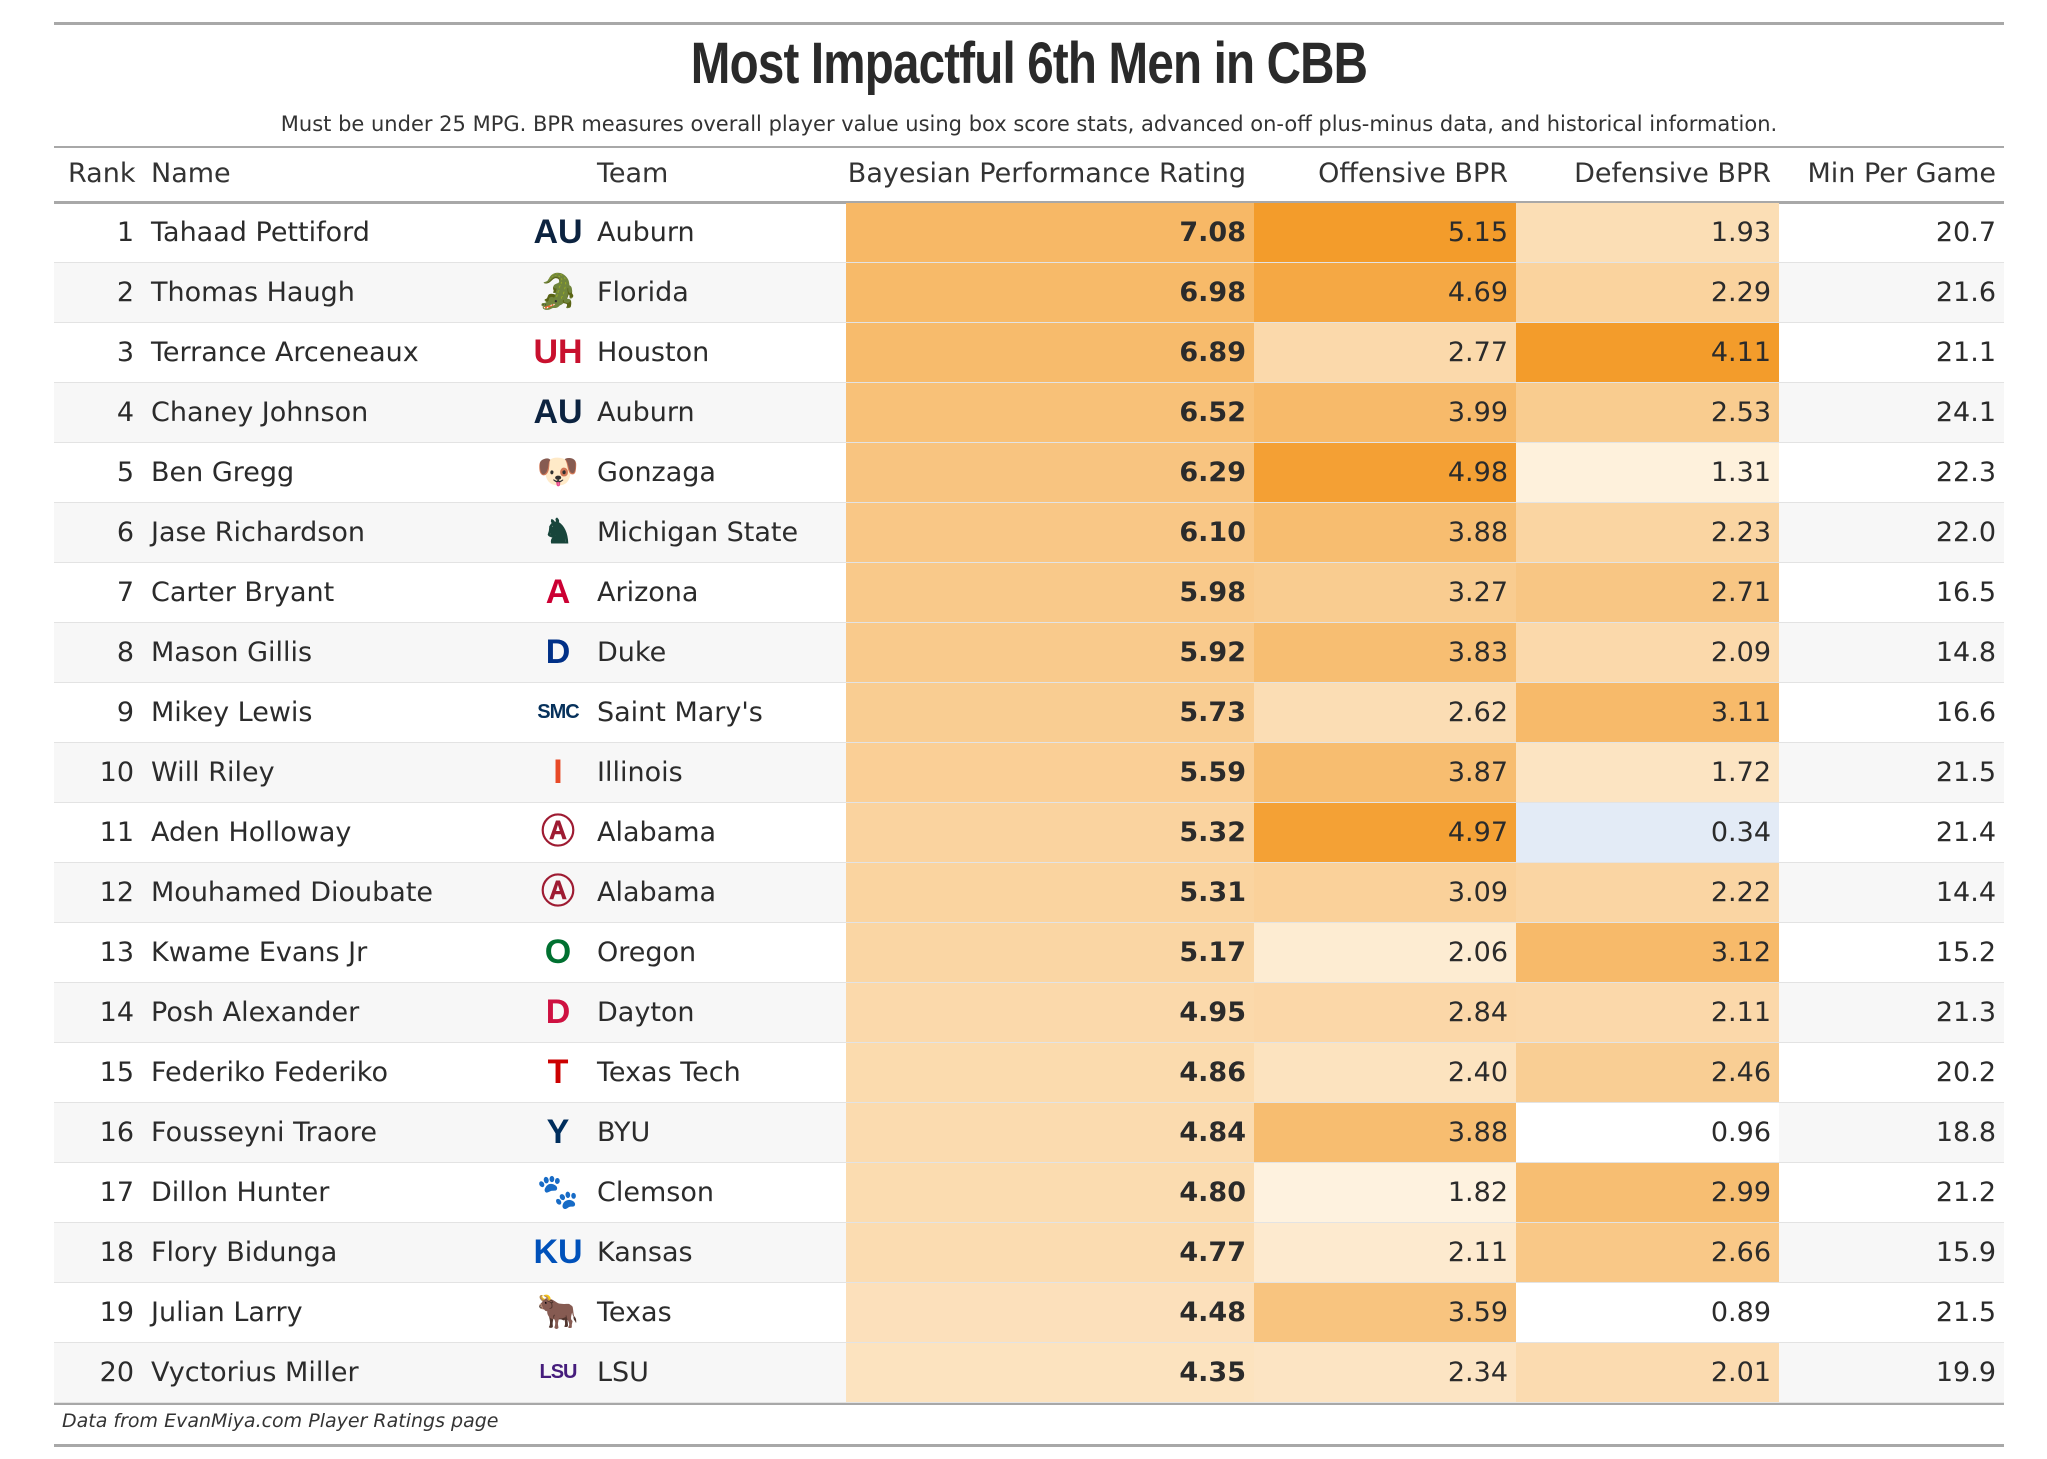 The image size is (2047, 1459). Describe the element at coordinates (1647, 472) in the screenshot. I see `defensive-bpr-cell: 1.31` at that location.